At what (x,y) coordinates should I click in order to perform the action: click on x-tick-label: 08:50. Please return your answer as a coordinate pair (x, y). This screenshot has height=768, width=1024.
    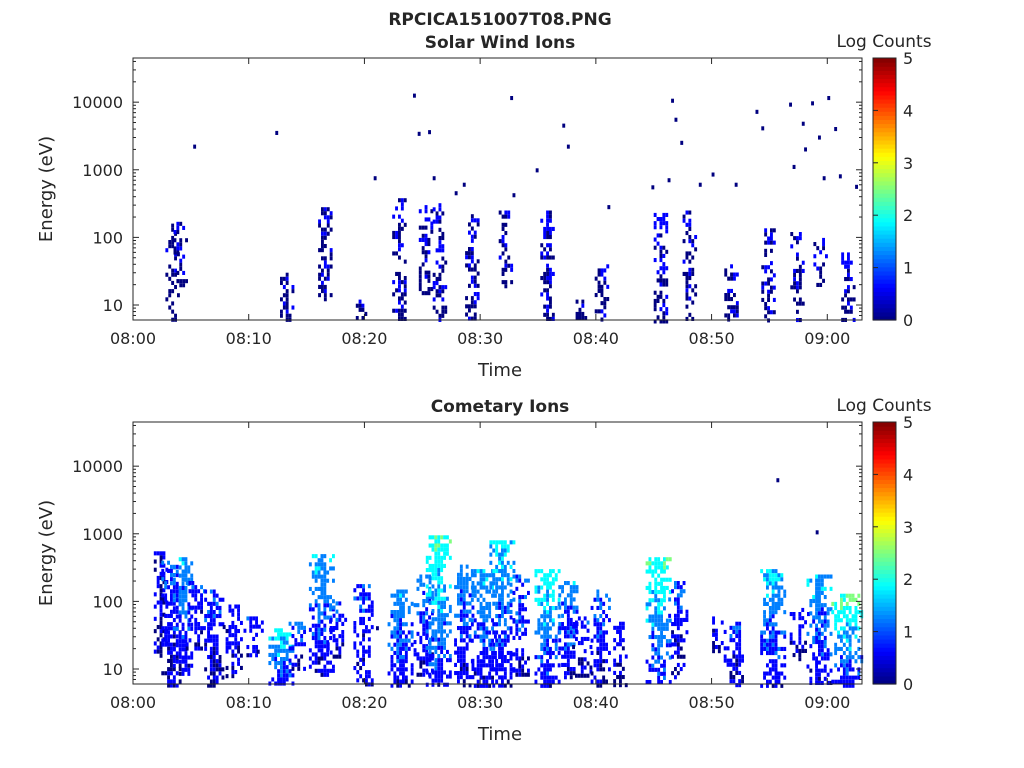
    Looking at the image, I should click on (712, 702).